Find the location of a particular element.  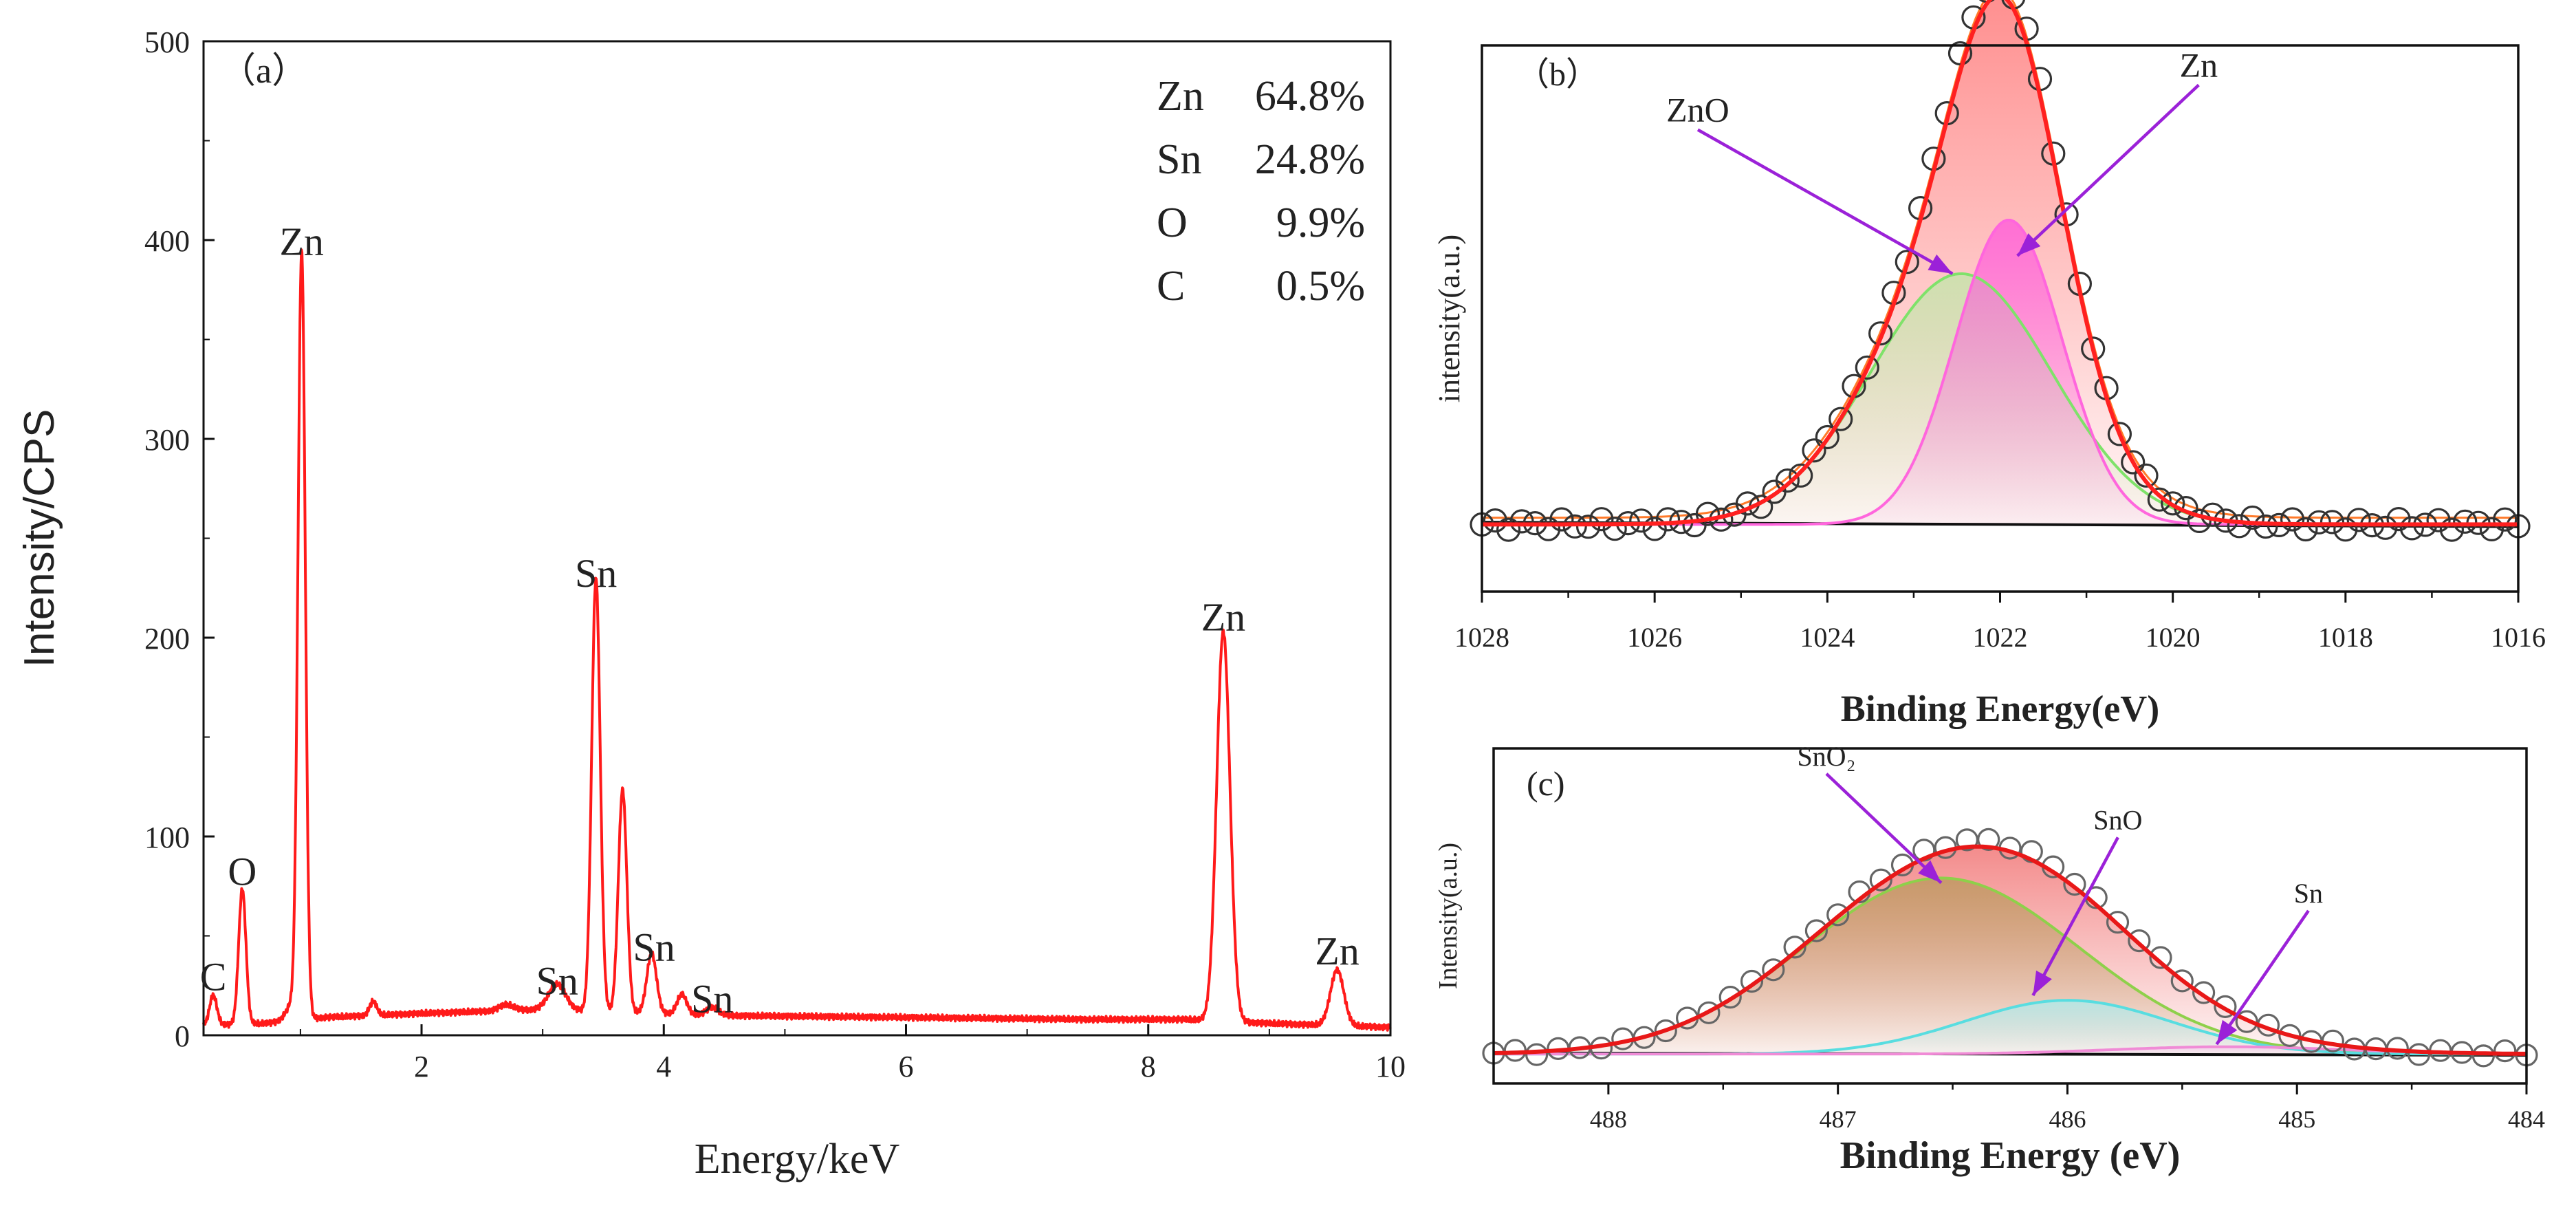

y-tick-label-a: 0 is located at coordinates (182, 1036).